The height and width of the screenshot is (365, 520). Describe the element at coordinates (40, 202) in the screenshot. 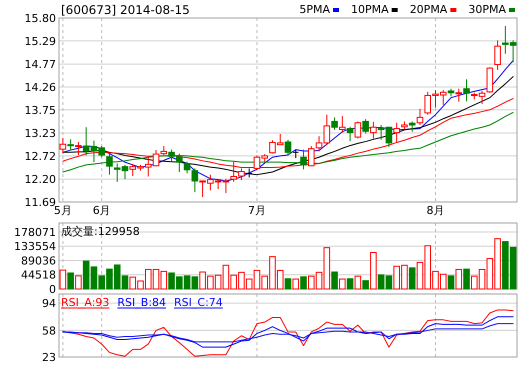

I see `y-tick-label: 11.69` at that location.